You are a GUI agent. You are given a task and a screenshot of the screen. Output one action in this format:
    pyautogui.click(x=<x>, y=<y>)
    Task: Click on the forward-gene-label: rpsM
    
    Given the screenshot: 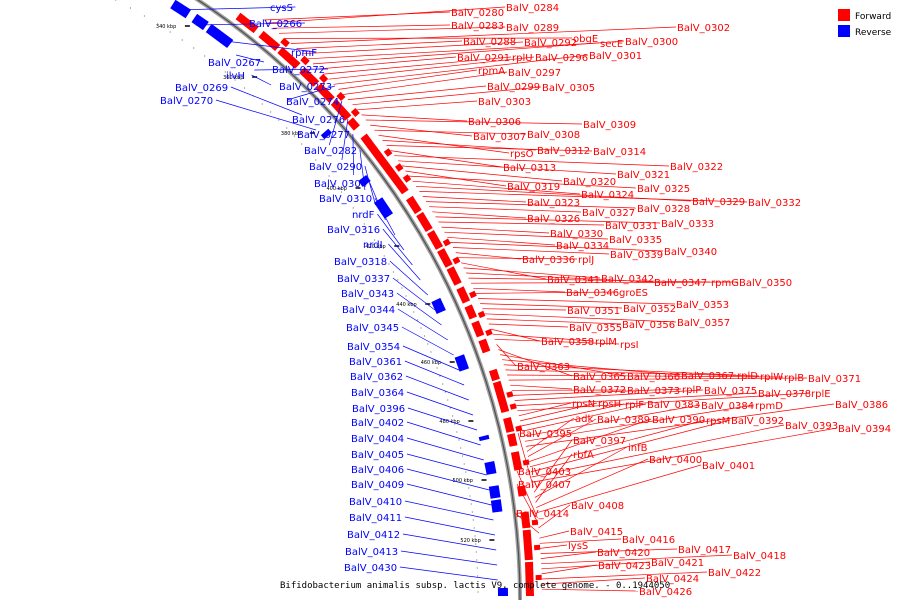 What is the action you would take?
    pyautogui.click(x=718, y=421)
    